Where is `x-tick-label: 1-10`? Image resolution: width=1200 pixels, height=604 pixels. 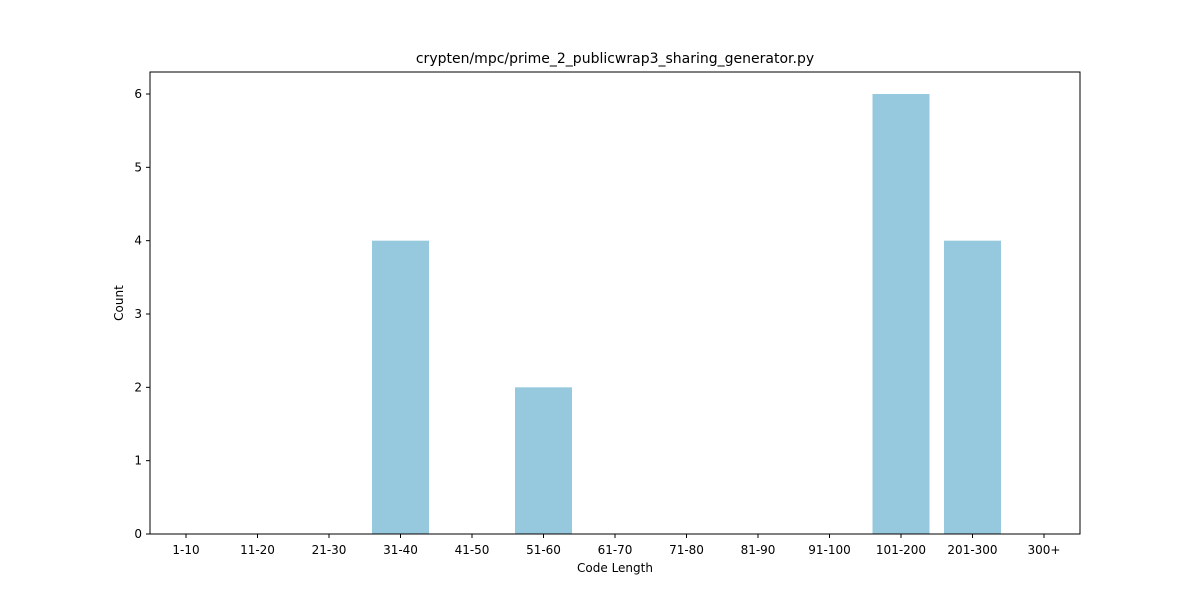
x-tick-label: 1-10 is located at coordinates (185, 550).